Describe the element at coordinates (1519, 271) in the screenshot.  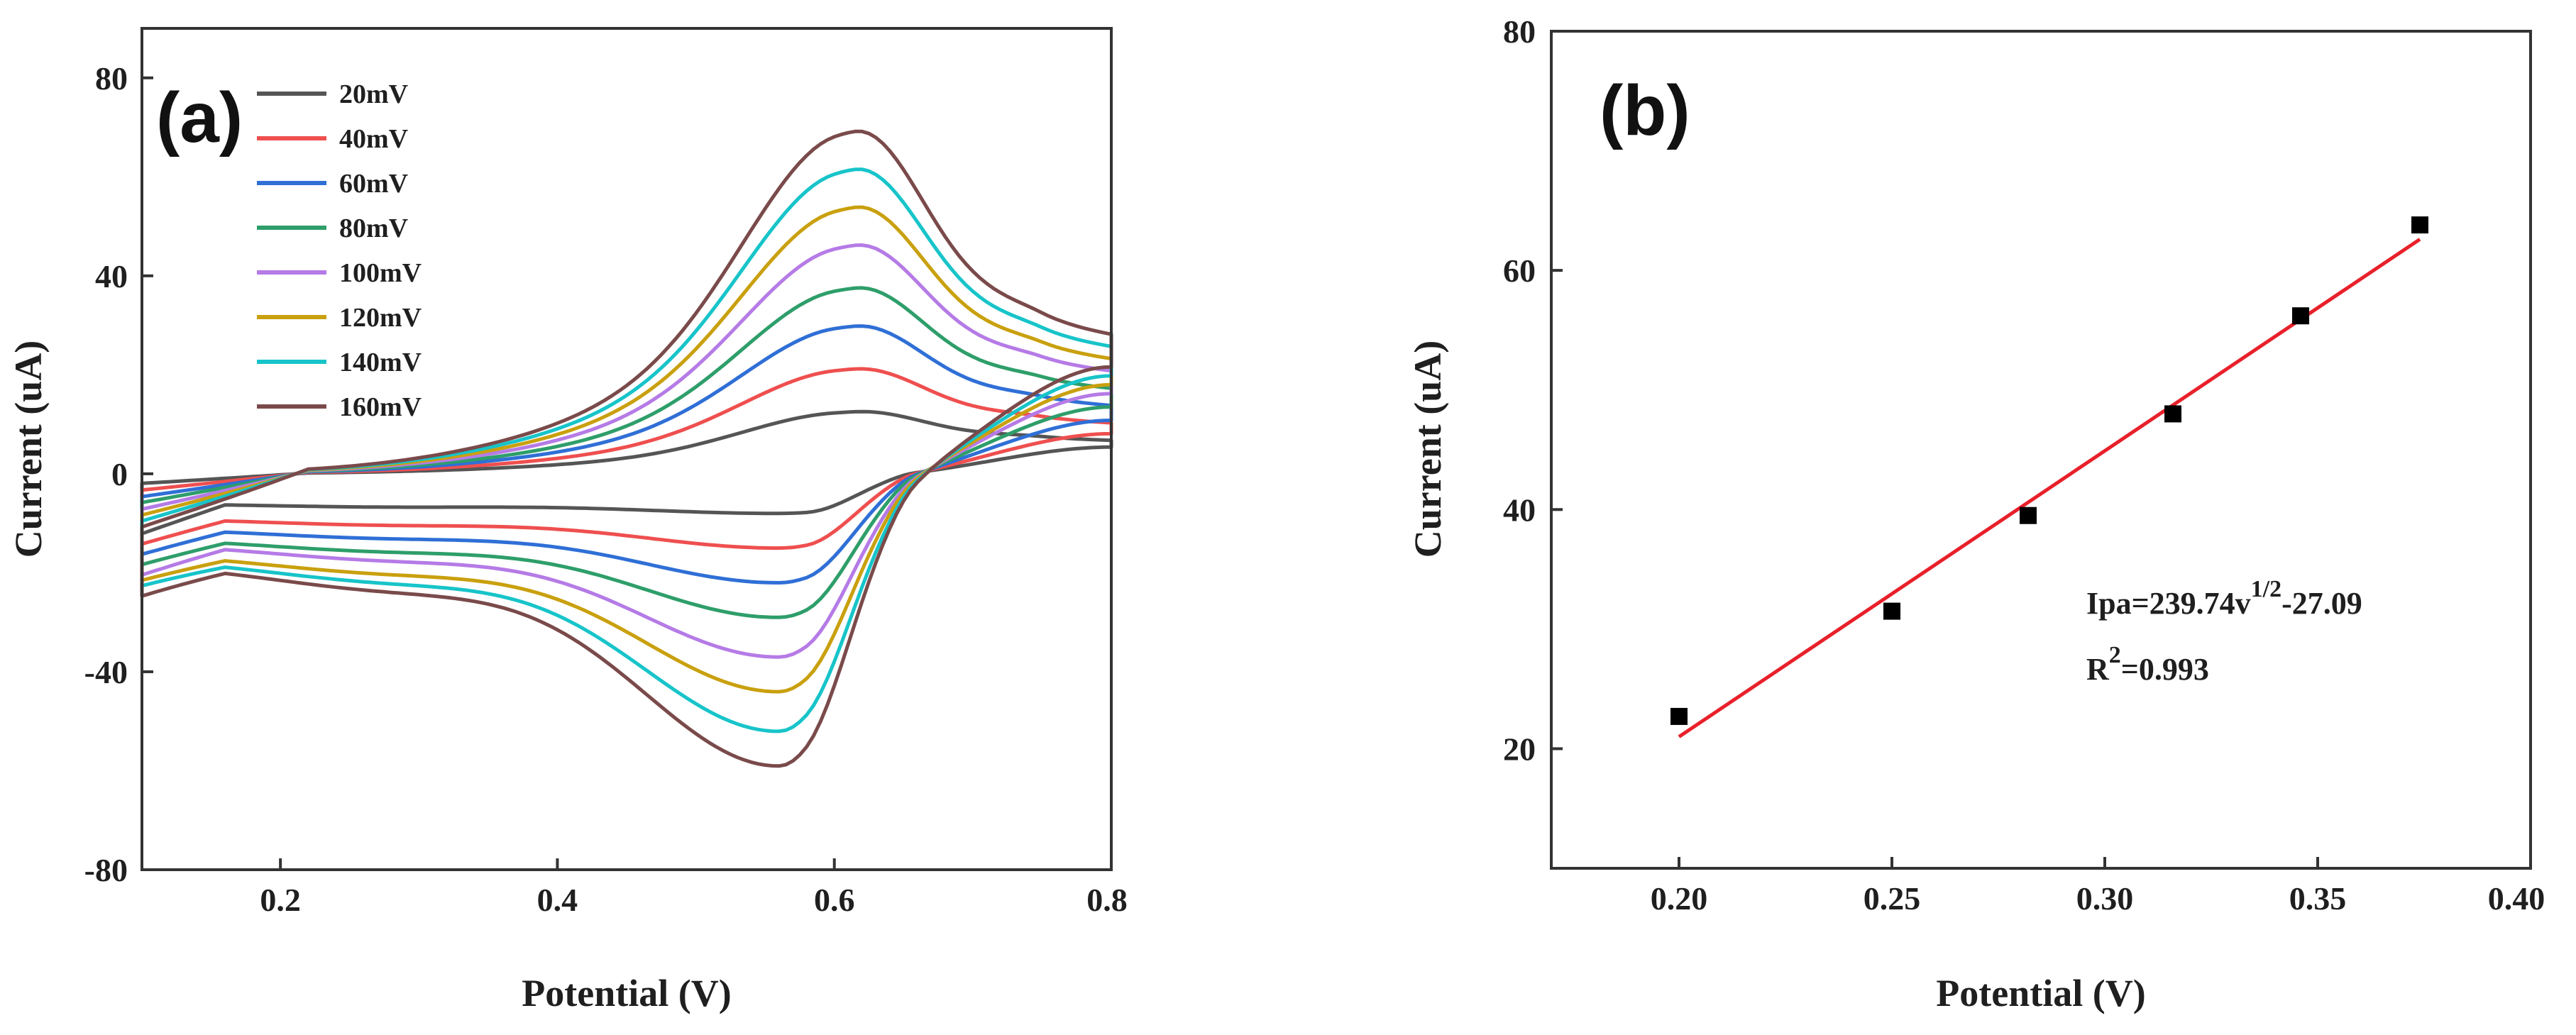
I see `y-tick-label: 60` at that location.